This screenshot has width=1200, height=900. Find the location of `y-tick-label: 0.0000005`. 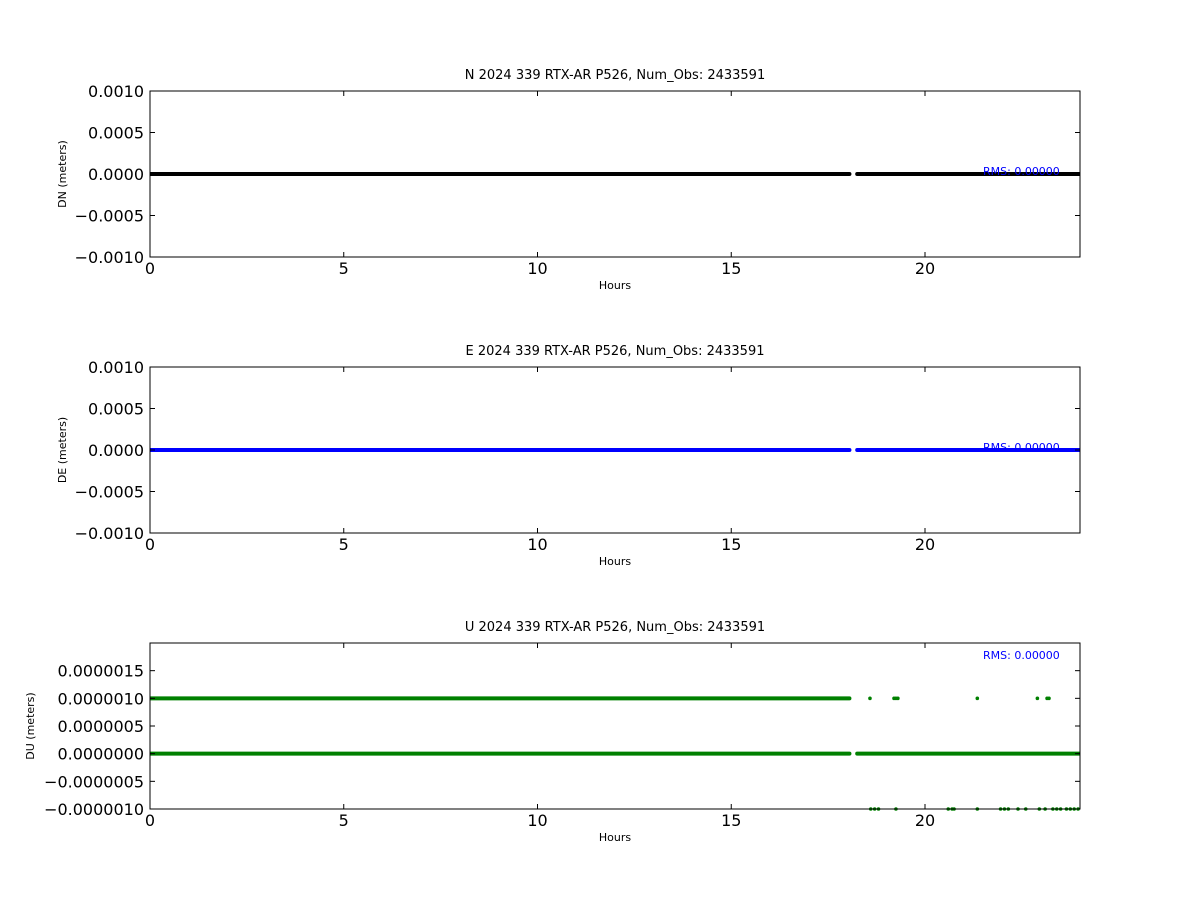

y-tick-label: 0.0000005 is located at coordinates (100, 726).